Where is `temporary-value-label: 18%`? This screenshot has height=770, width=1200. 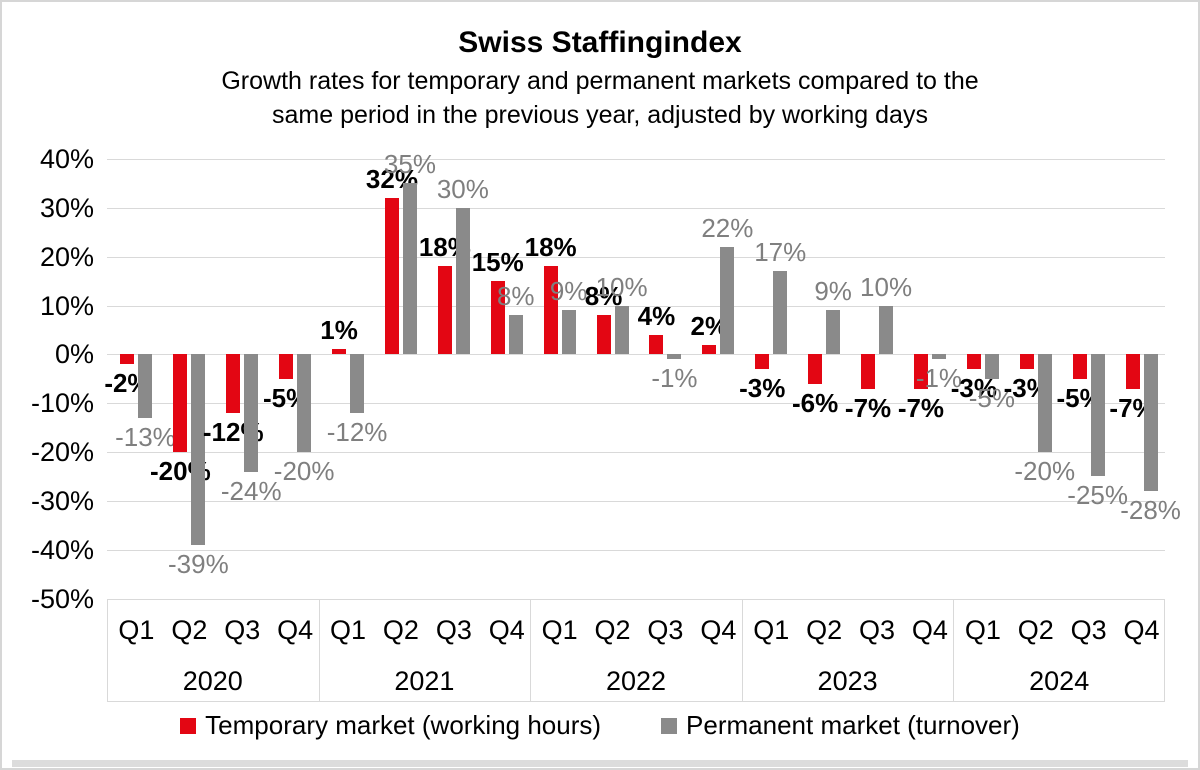
temporary-value-label: 18% is located at coordinates (550, 247).